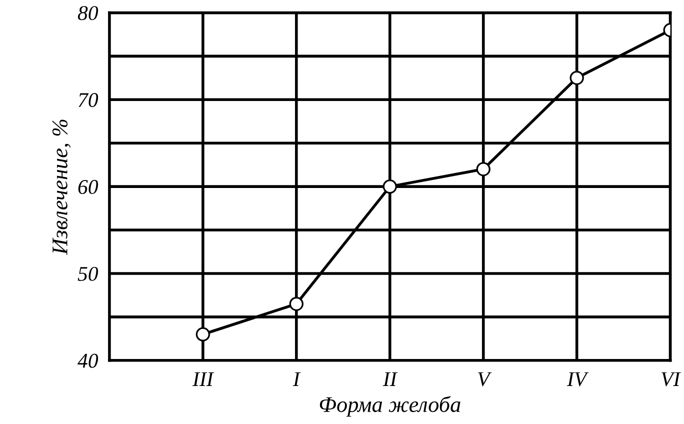 Image resolution: width=684 pixels, height=424 pixels. I want to click on y-tick-label: 50, so click(88, 273).